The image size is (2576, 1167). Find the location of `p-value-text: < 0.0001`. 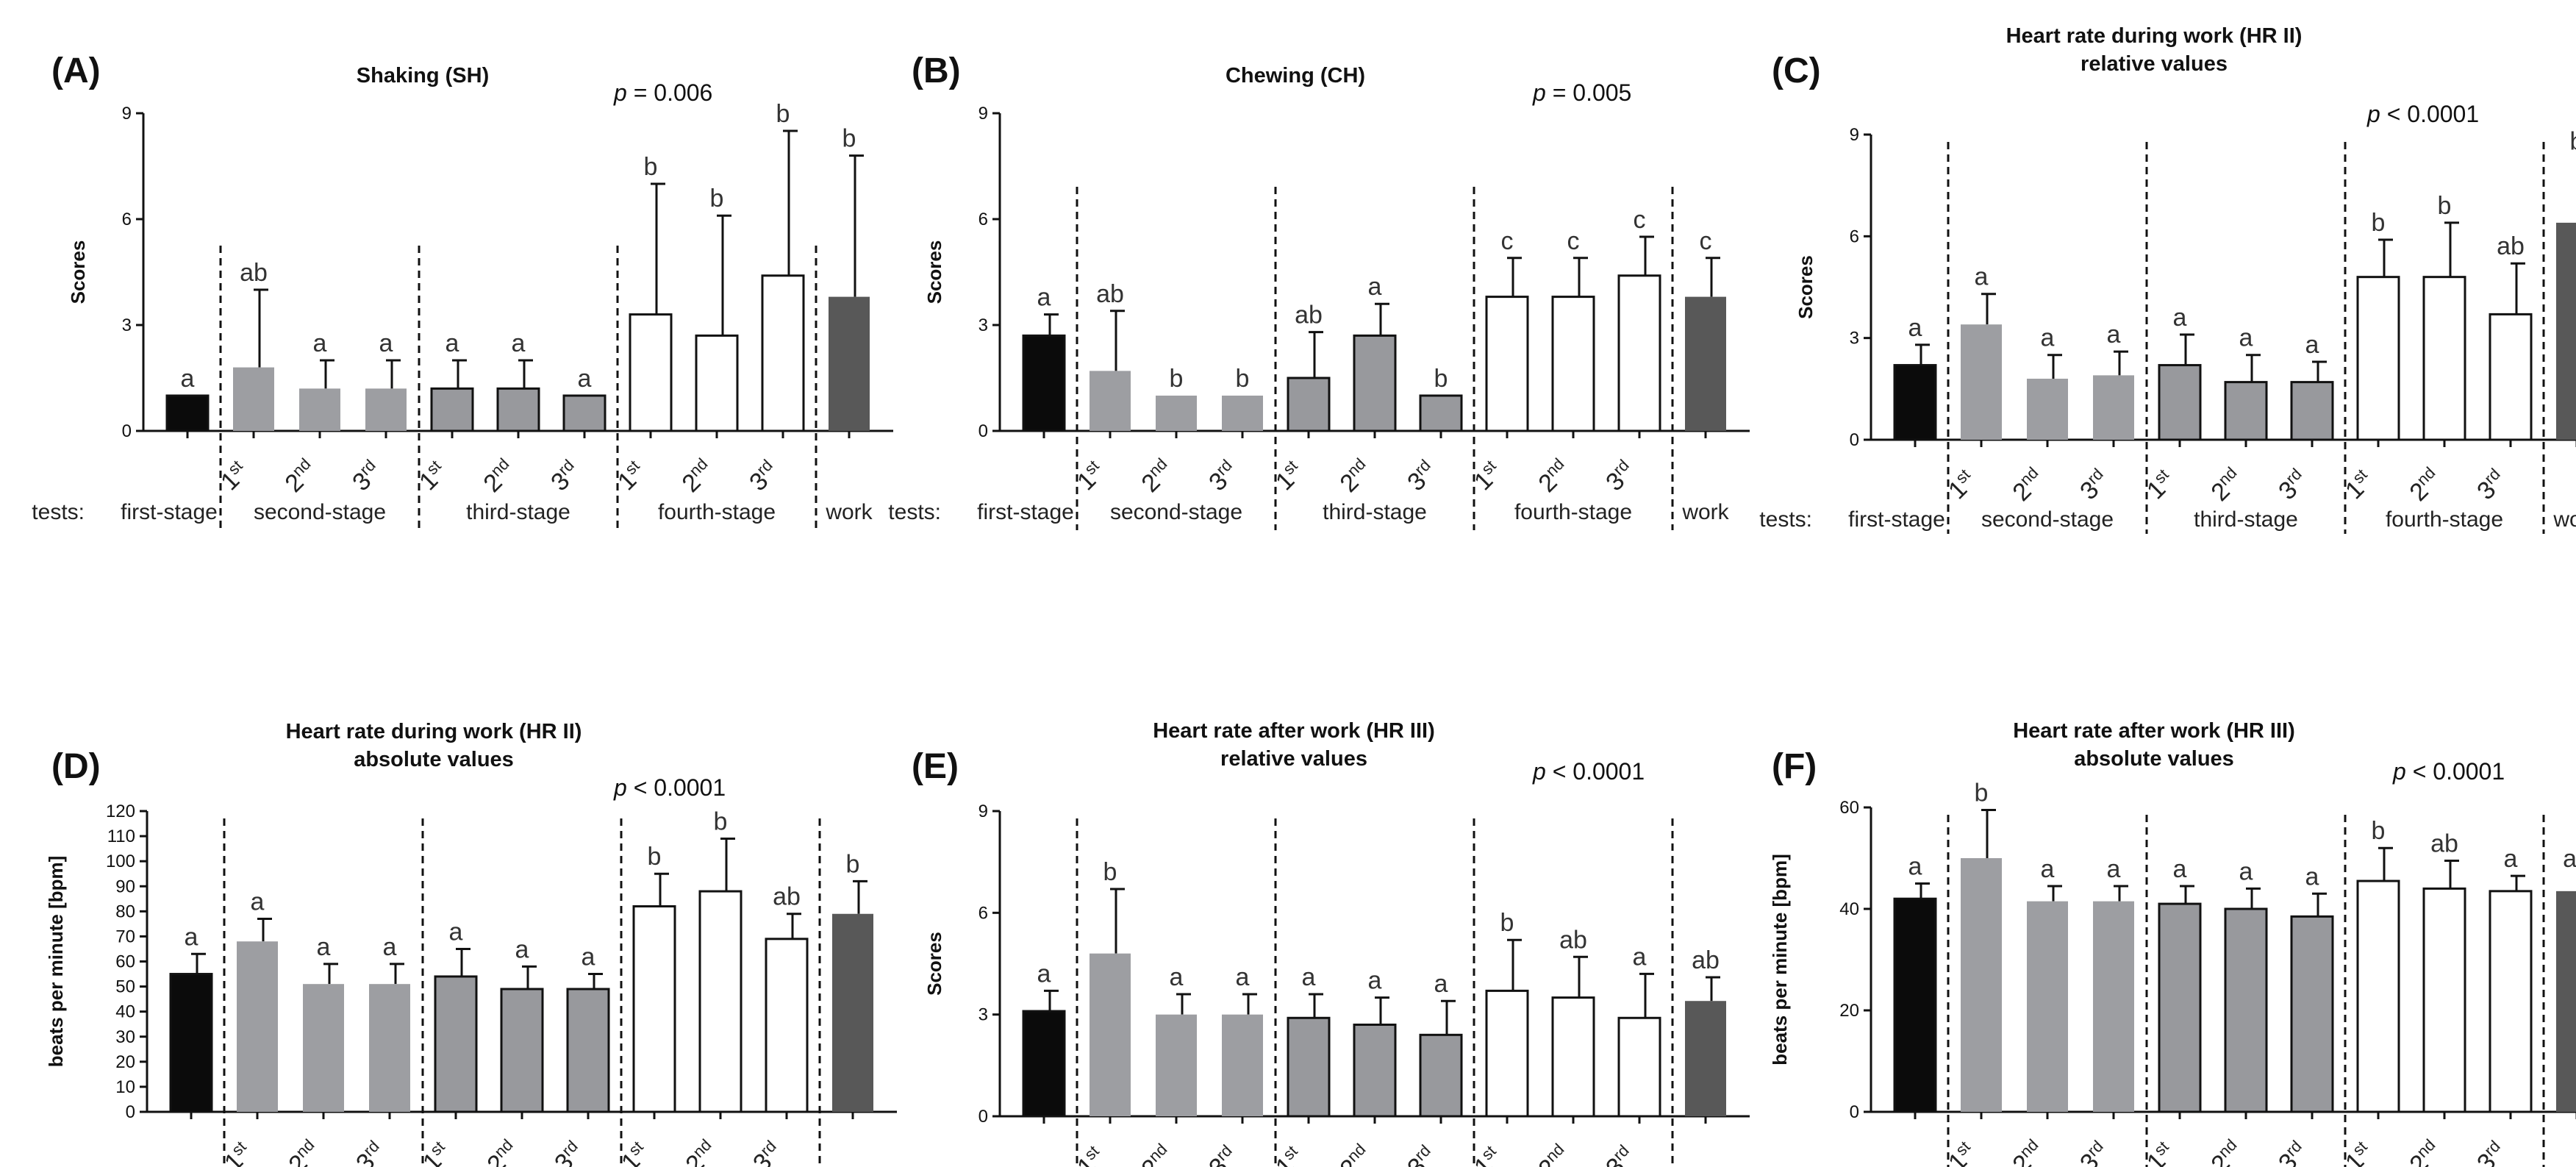

p-value-text: < 0.0001 is located at coordinates (1595, 772).